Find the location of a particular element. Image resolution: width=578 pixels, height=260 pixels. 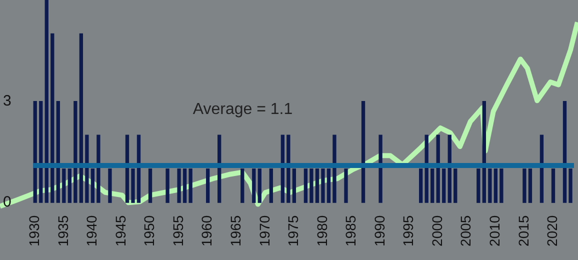

x-tick-label: 2000 is located at coordinates (436, 230).